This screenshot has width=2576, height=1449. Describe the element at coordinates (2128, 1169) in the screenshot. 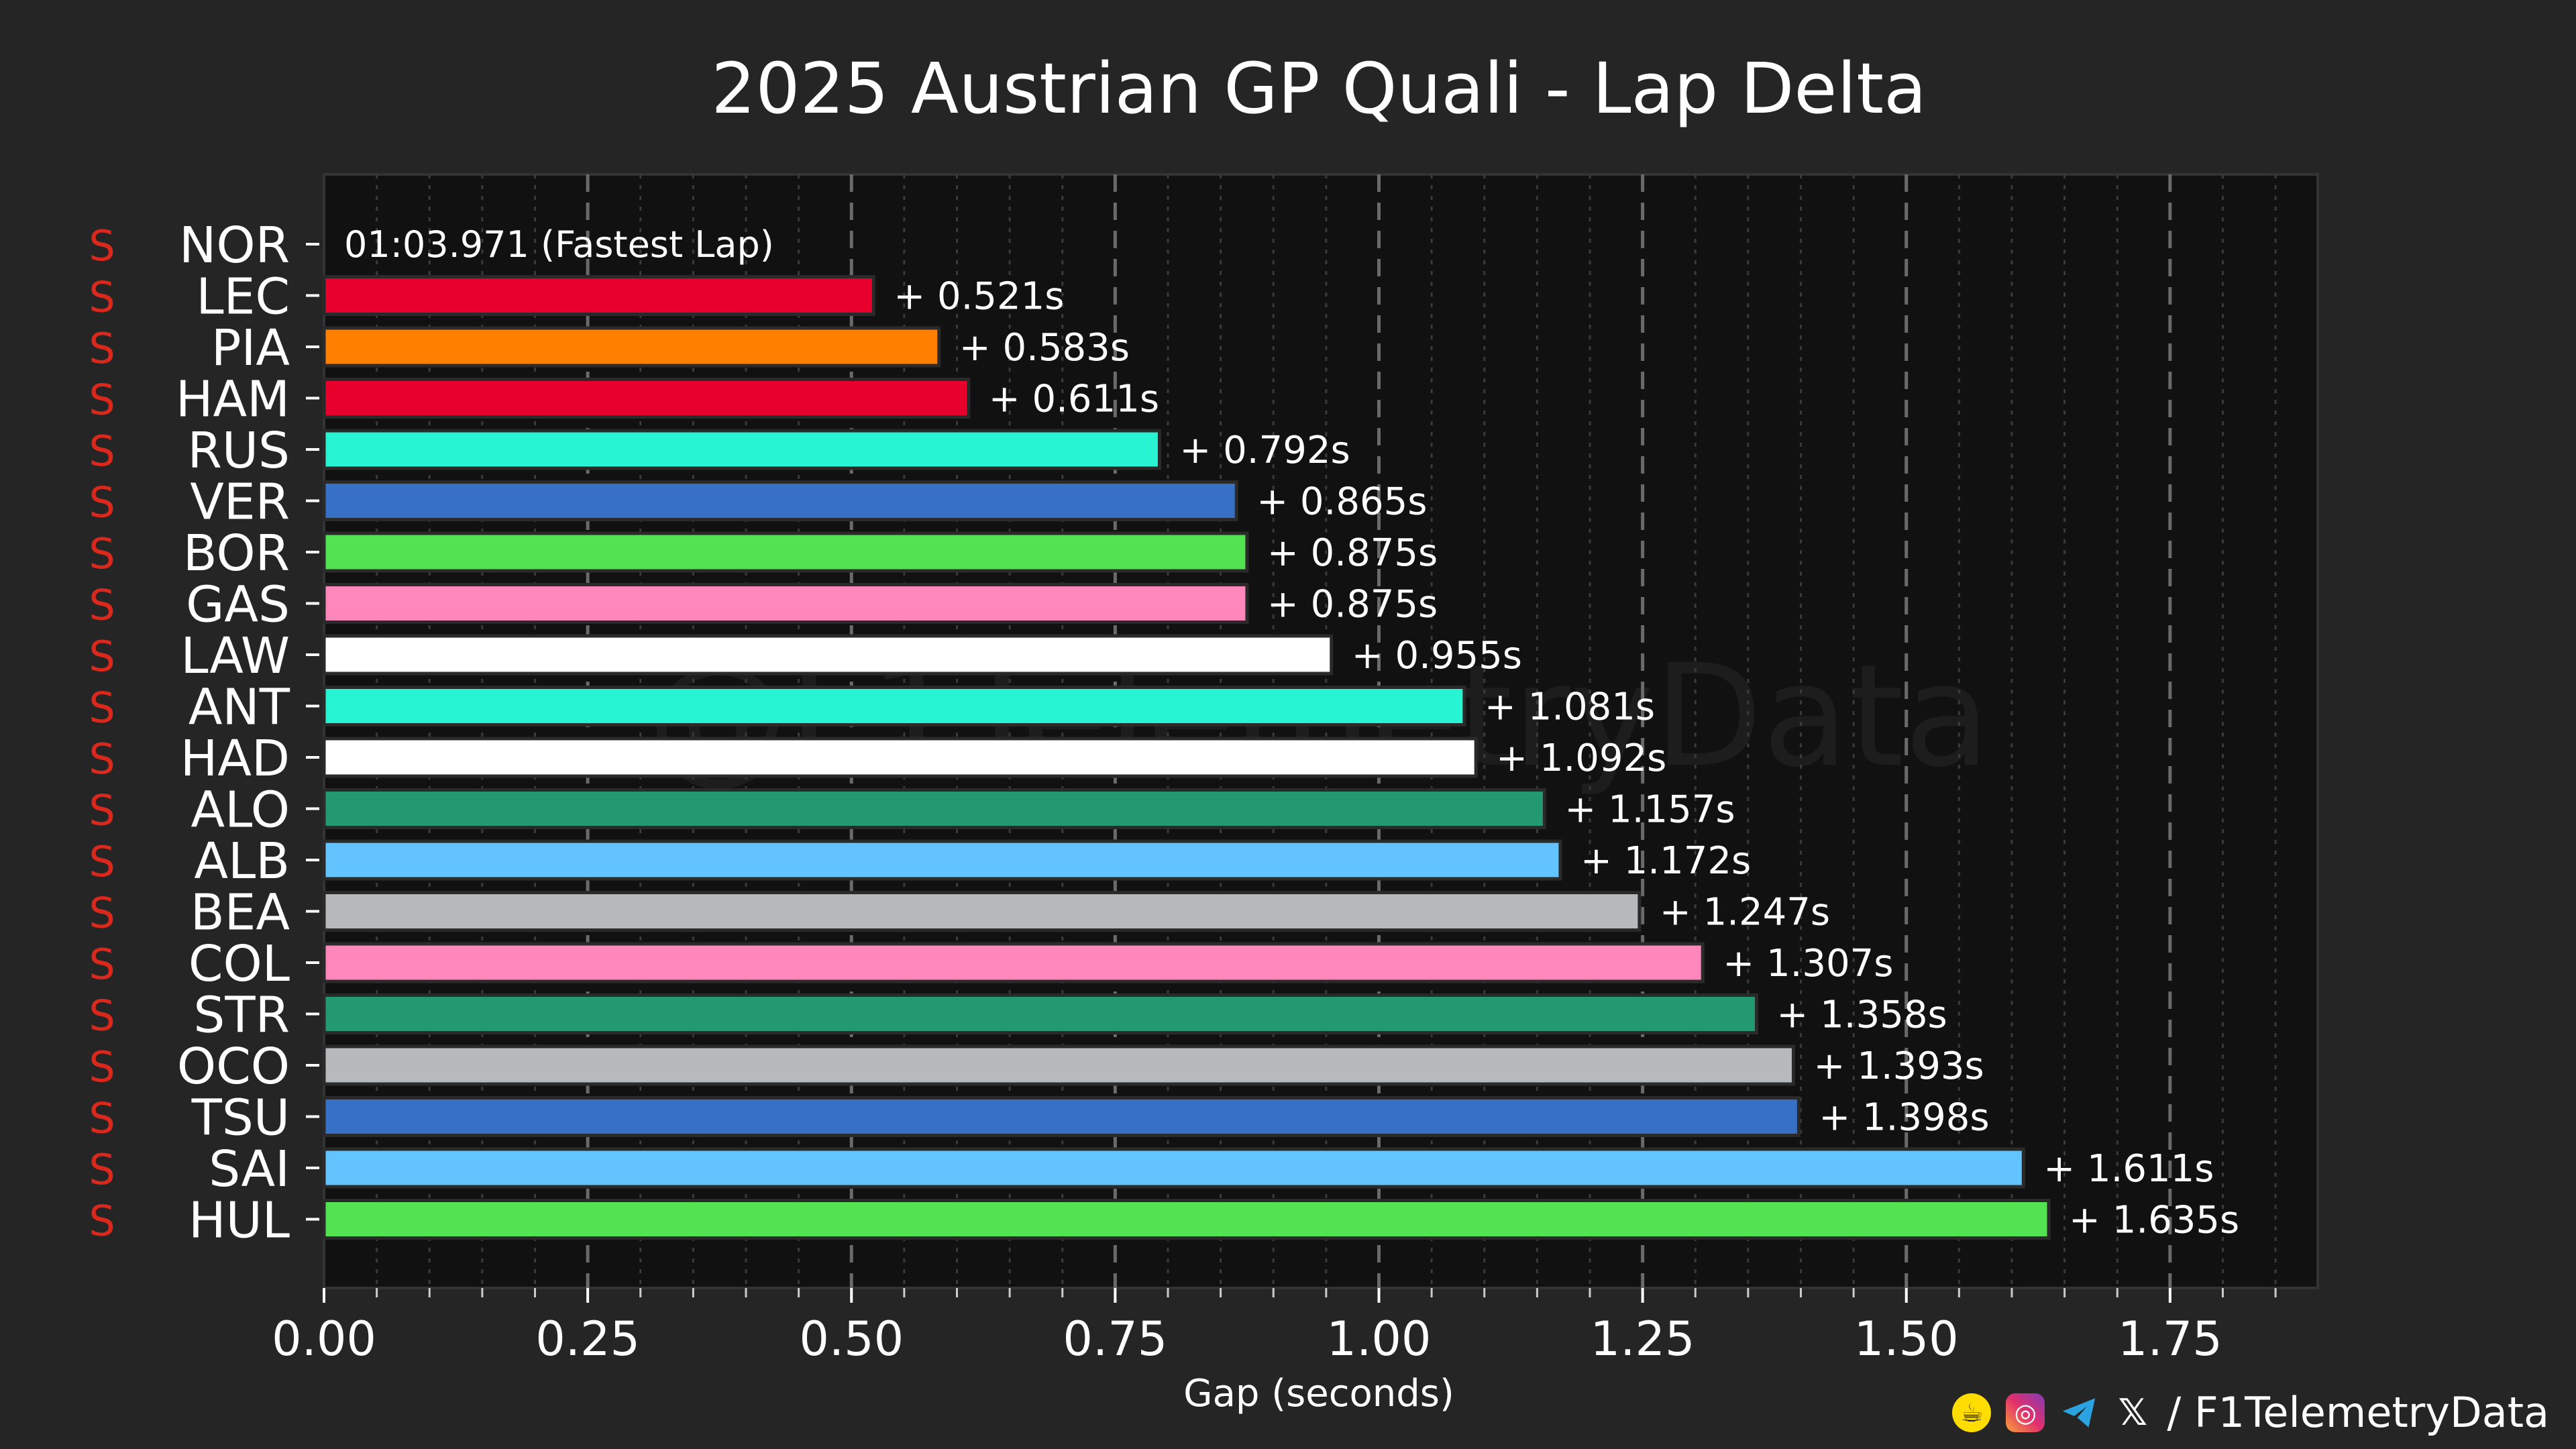

I see `value-label-sai: + 1.611s` at that location.